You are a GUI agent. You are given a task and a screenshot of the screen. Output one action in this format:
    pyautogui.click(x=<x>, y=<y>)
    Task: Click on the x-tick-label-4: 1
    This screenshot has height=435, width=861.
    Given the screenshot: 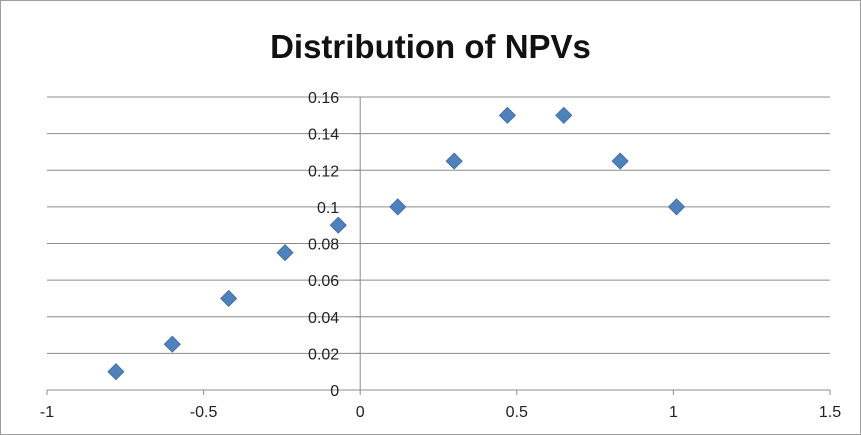 What is the action you would take?
    pyautogui.click(x=673, y=412)
    